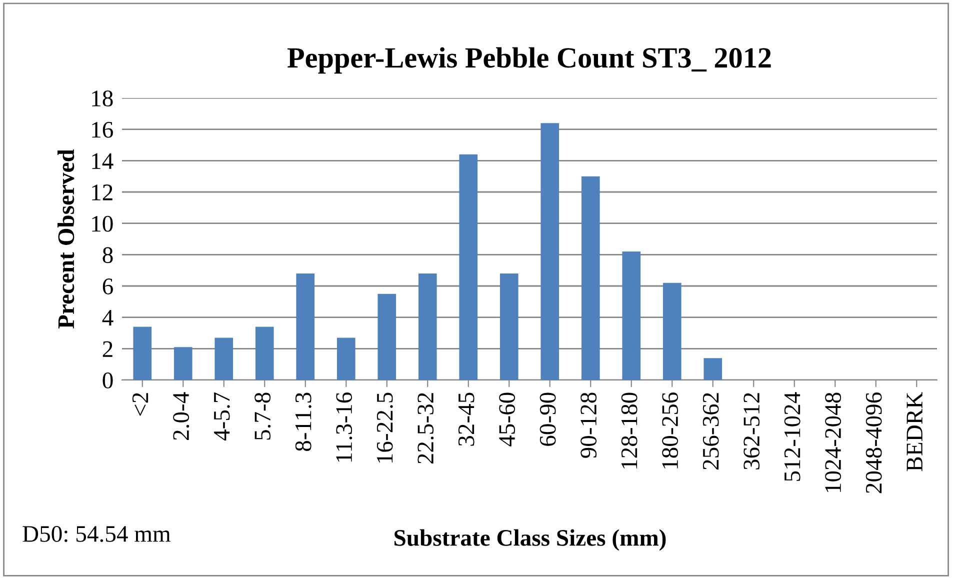  Describe the element at coordinates (874, 443) in the screenshot. I see `x-tick-label: 2048-4096` at that location.